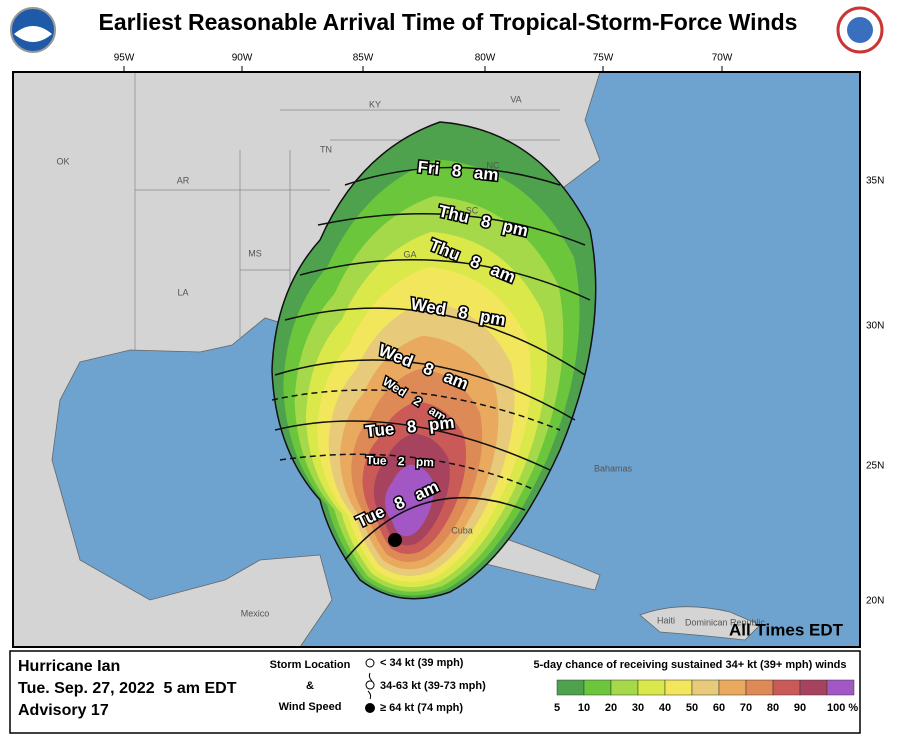  I want to click on wind-class-label: < 34 kt (39 mph), so click(422, 663).